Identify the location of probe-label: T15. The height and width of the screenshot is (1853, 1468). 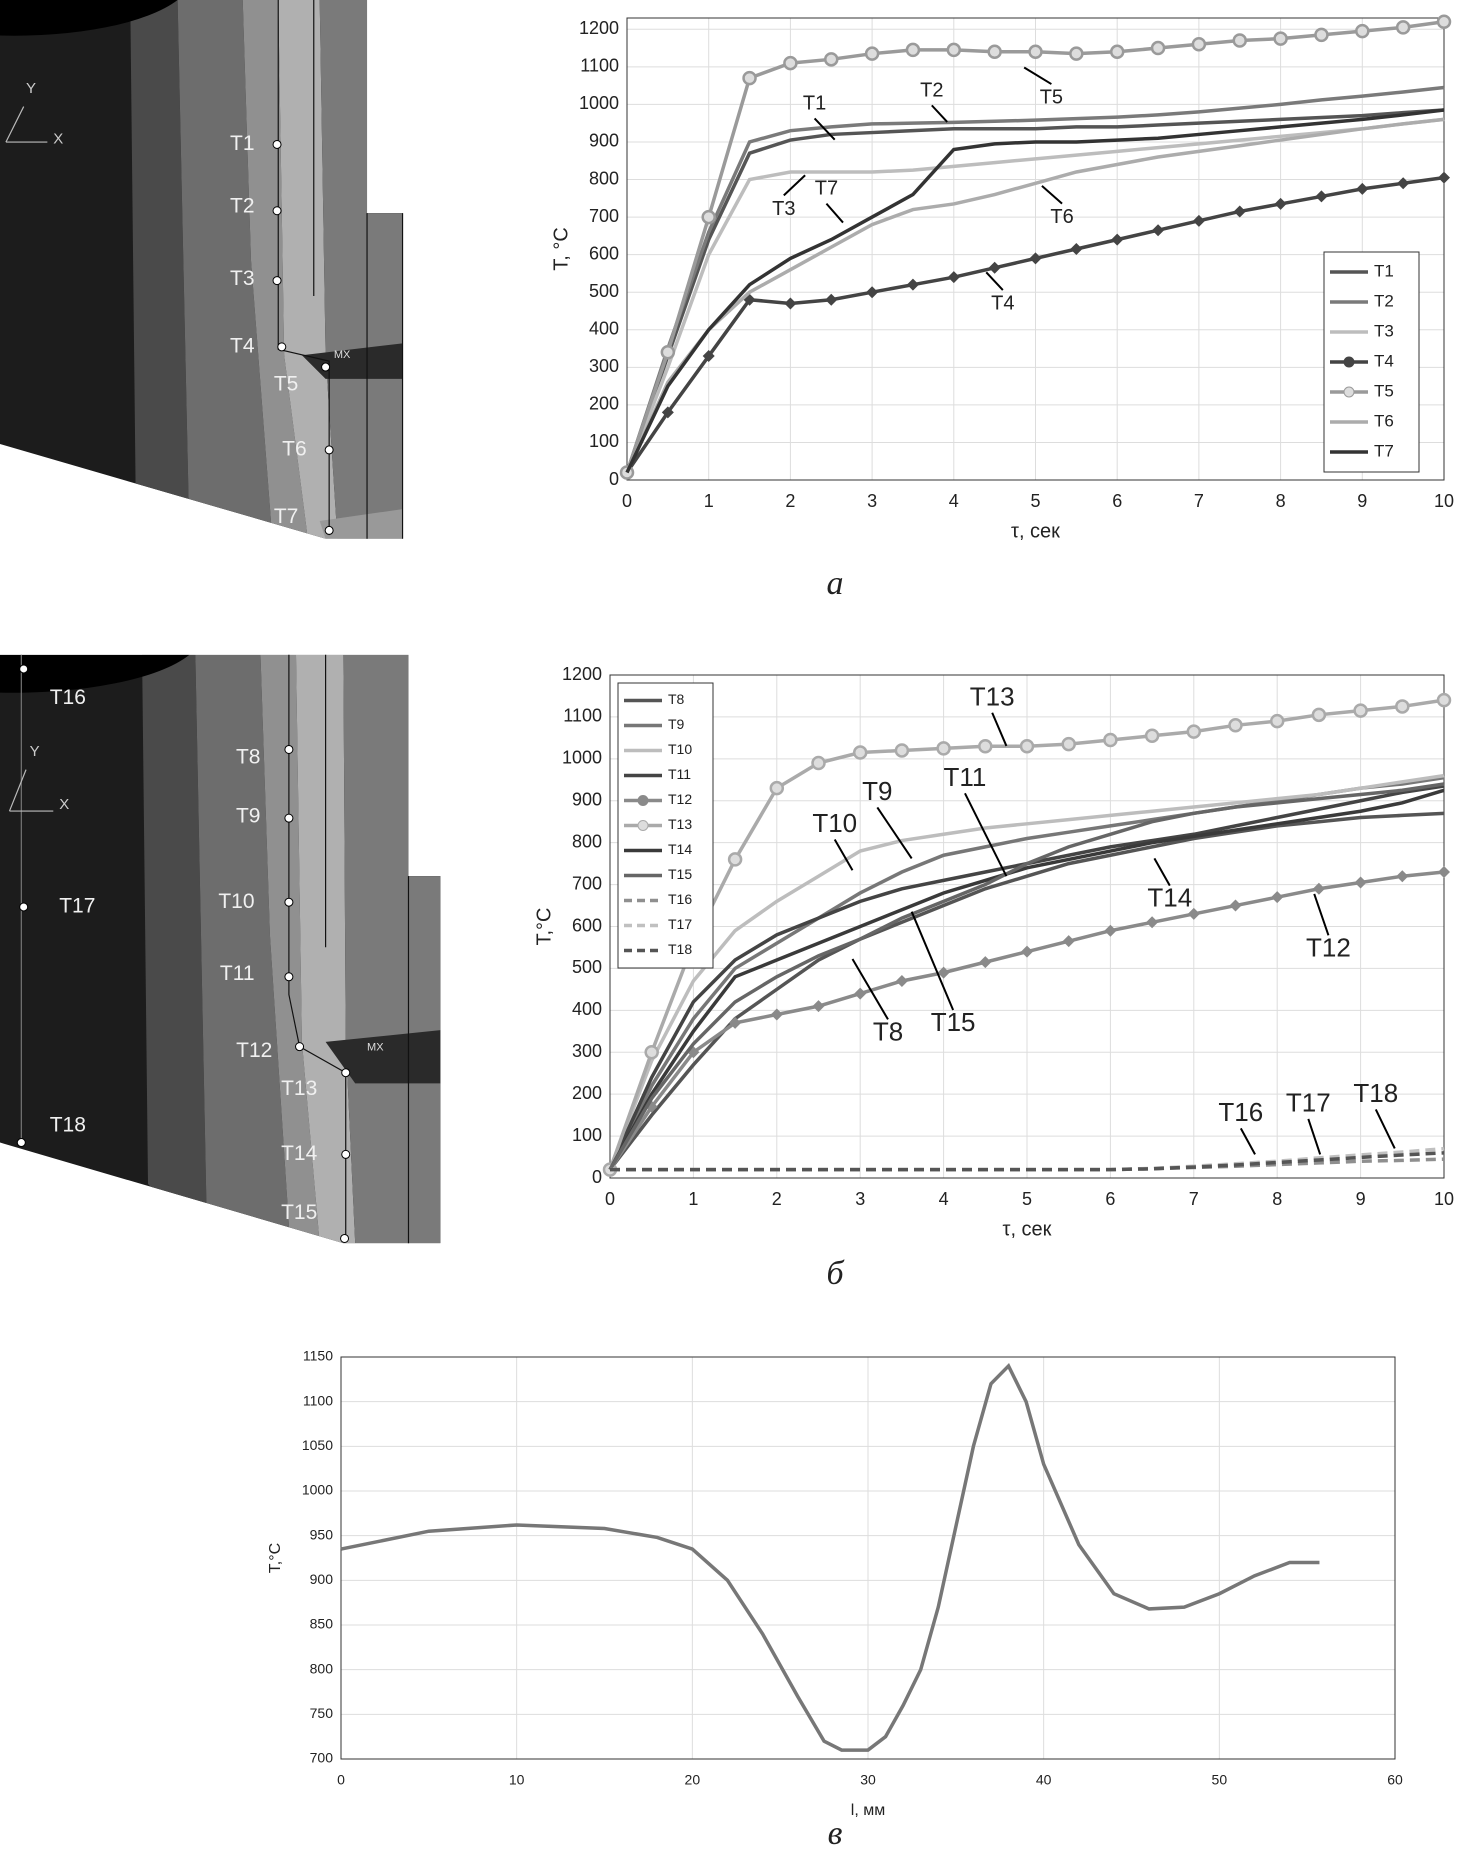
(299, 1212).